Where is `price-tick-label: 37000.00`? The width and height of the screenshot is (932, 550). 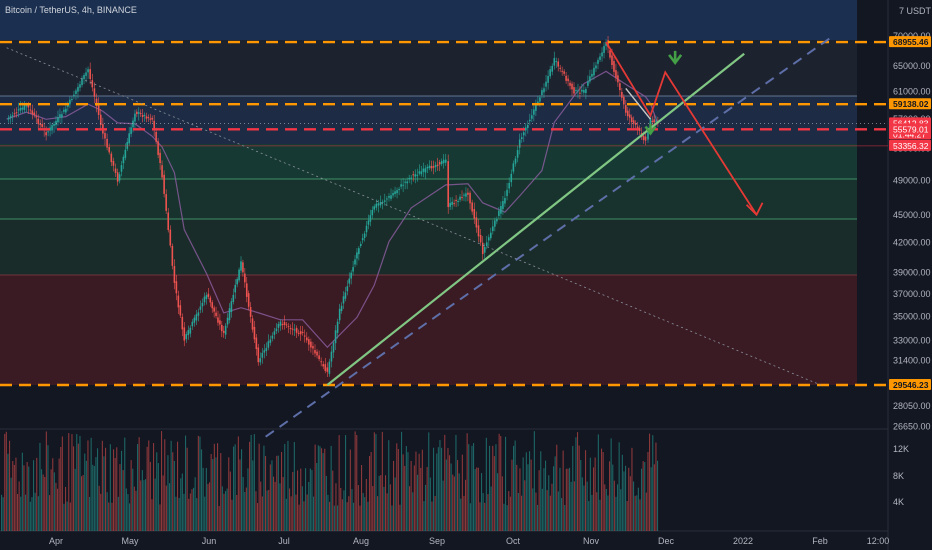 price-tick-label: 37000.00 is located at coordinates (912, 294).